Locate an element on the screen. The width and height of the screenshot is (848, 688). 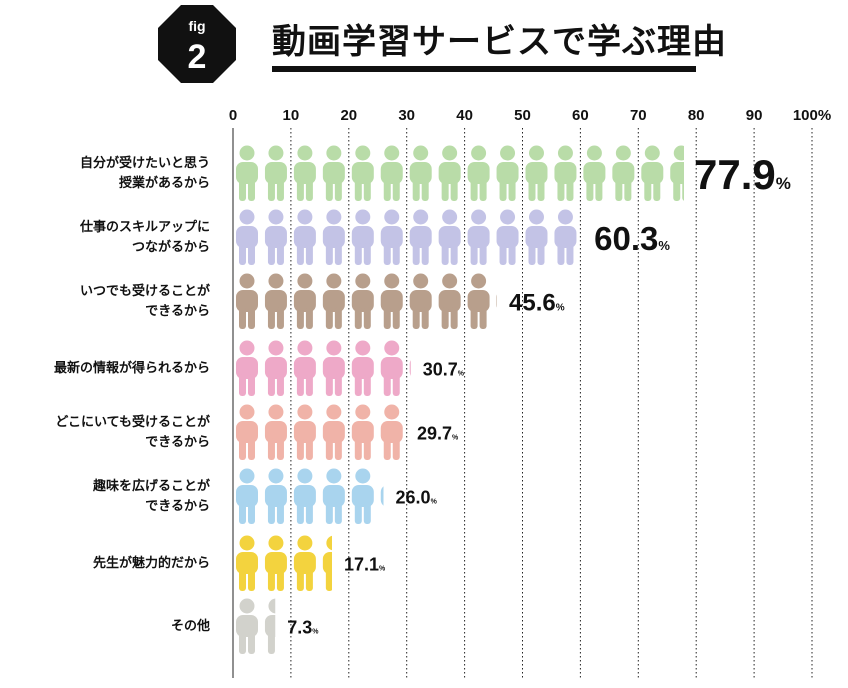
data-label: 60.3% is located at coordinates (632, 238).